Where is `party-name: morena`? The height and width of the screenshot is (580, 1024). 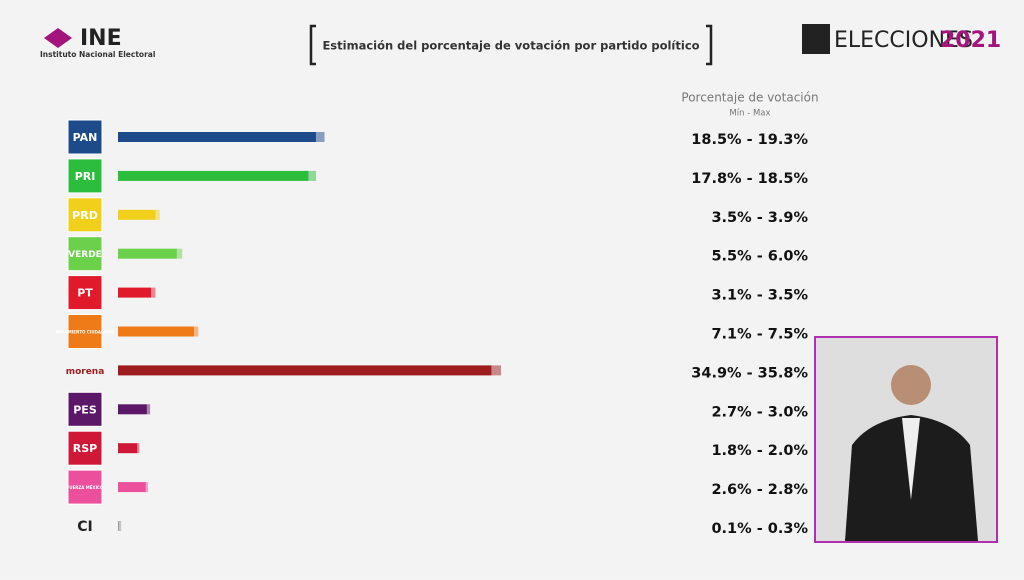
party-name: morena is located at coordinates (85, 372).